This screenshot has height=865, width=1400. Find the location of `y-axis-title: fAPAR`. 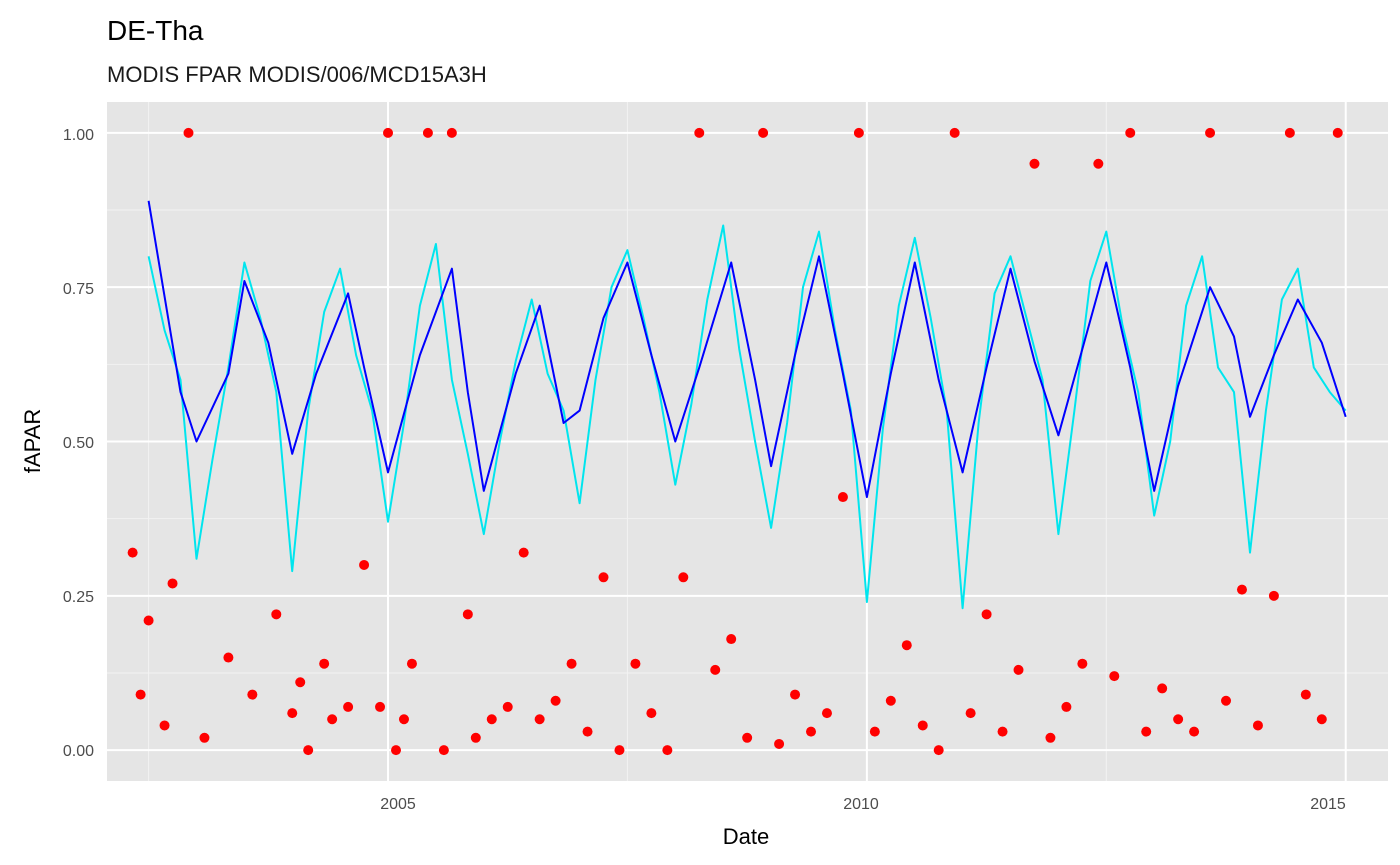

y-axis-title: fAPAR is located at coordinates (32, 441).